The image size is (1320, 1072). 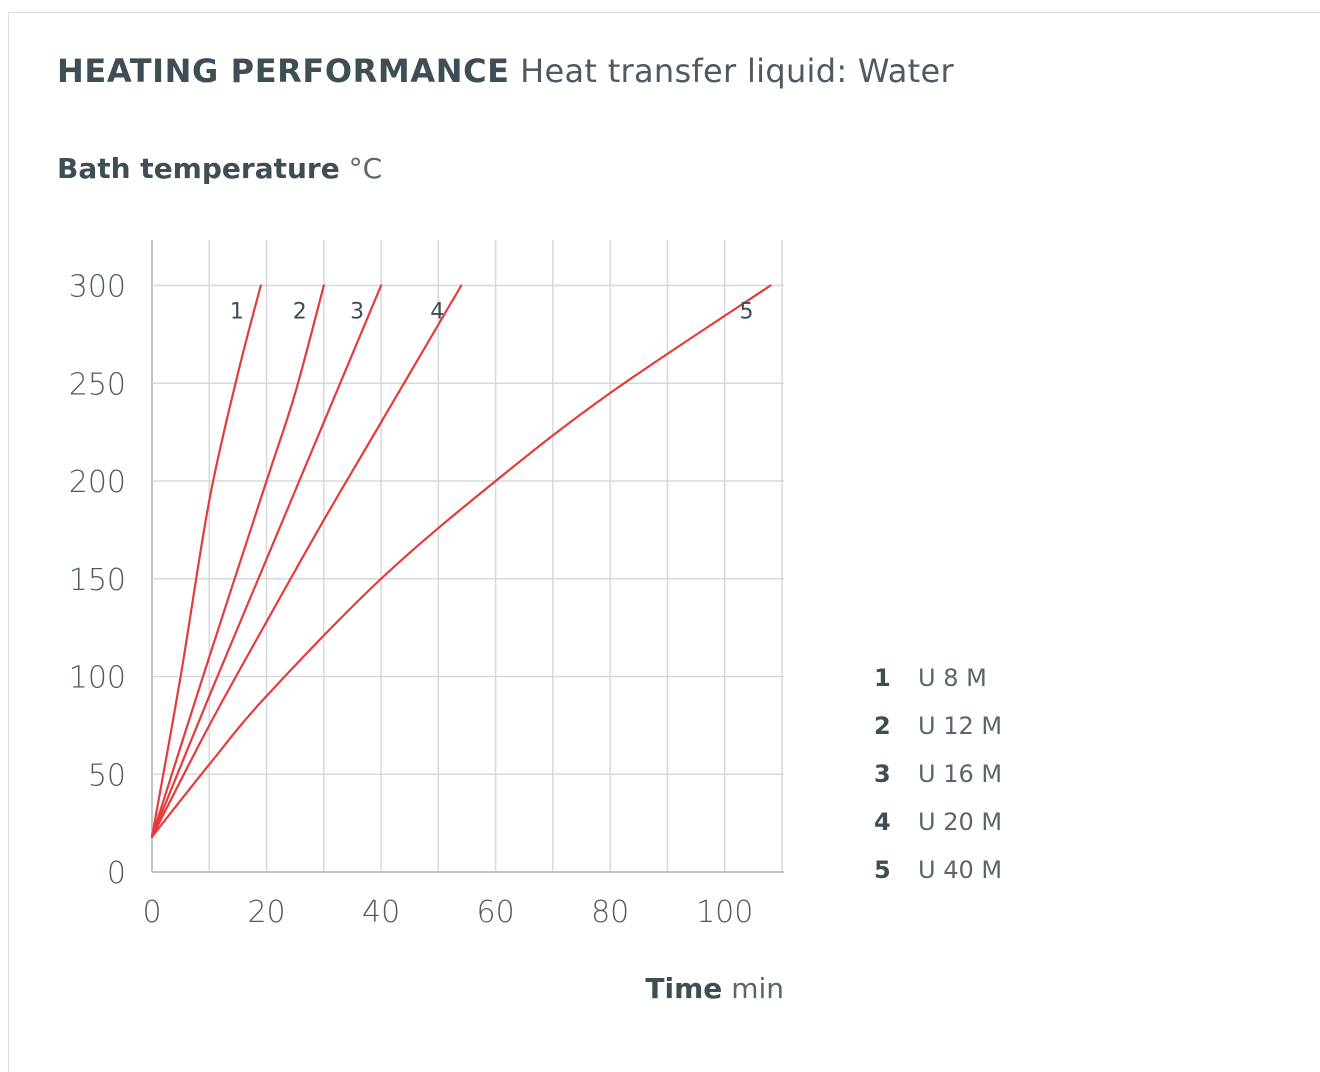 What do you see at coordinates (198, 168) in the screenshot?
I see `y-axis-label-text: Bath temperature` at bounding box center [198, 168].